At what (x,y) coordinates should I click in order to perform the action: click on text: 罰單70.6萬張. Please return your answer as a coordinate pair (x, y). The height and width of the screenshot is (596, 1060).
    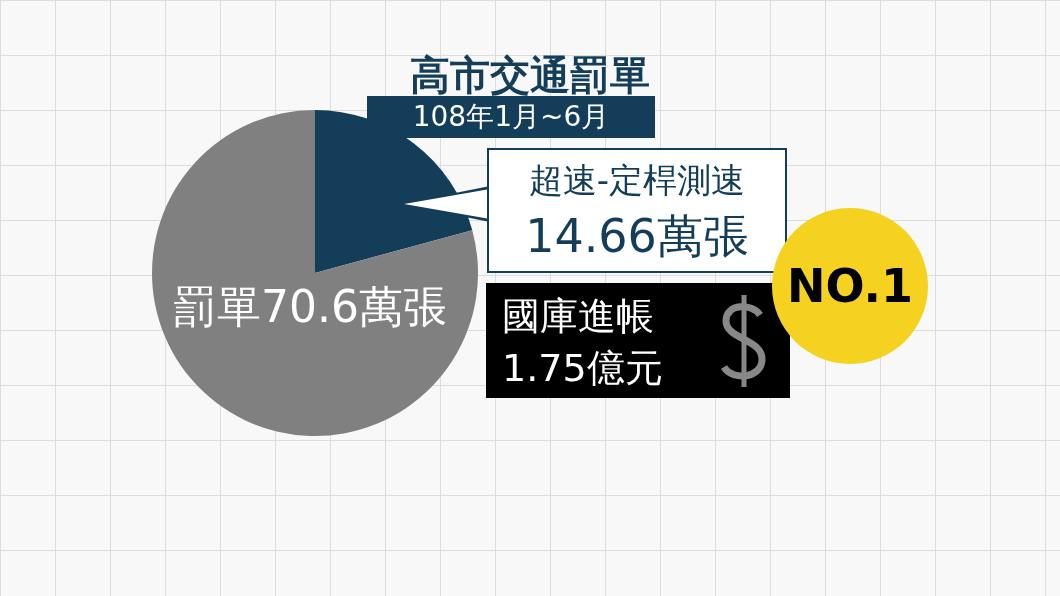
    Looking at the image, I should click on (310, 307).